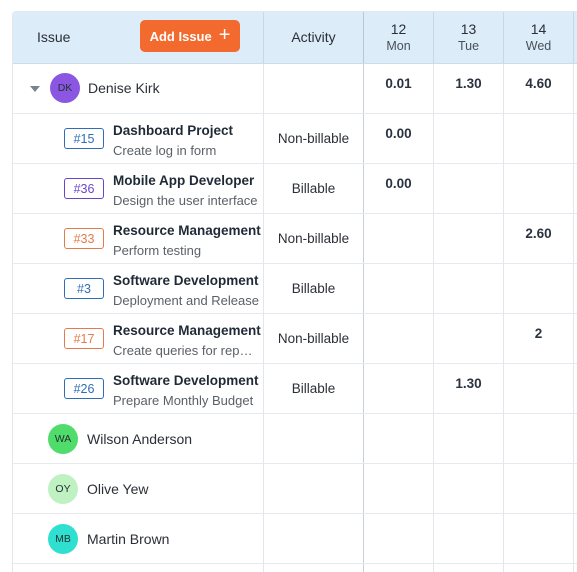 The height and width of the screenshot is (572, 577). What do you see at coordinates (295, 539) in the screenshot?
I see `person-row-martin-brown: MB Martin Brown` at bounding box center [295, 539].